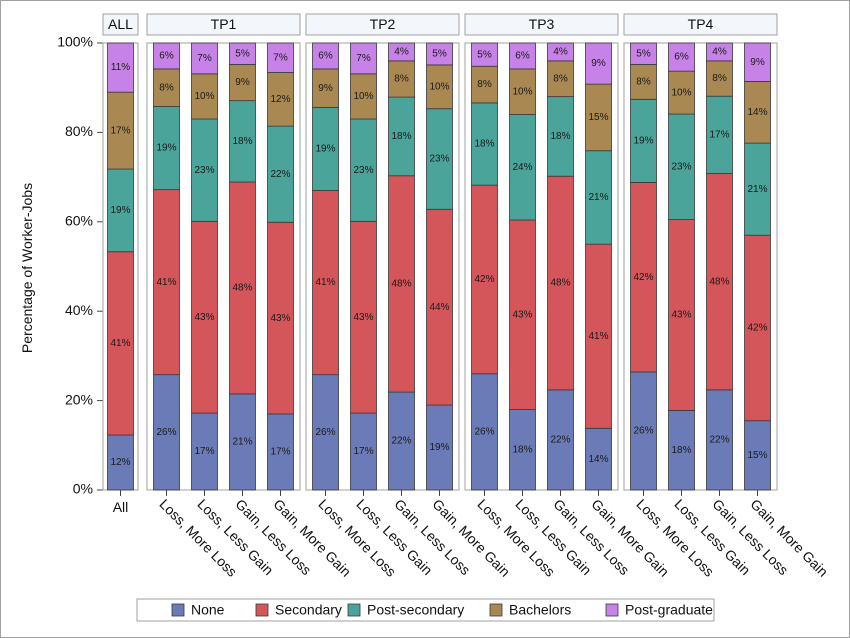 Image resolution: width=850 pixels, height=638 pixels. I want to click on bar-stack: 17% 43% 22% 12% 7%, so click(280, 266).